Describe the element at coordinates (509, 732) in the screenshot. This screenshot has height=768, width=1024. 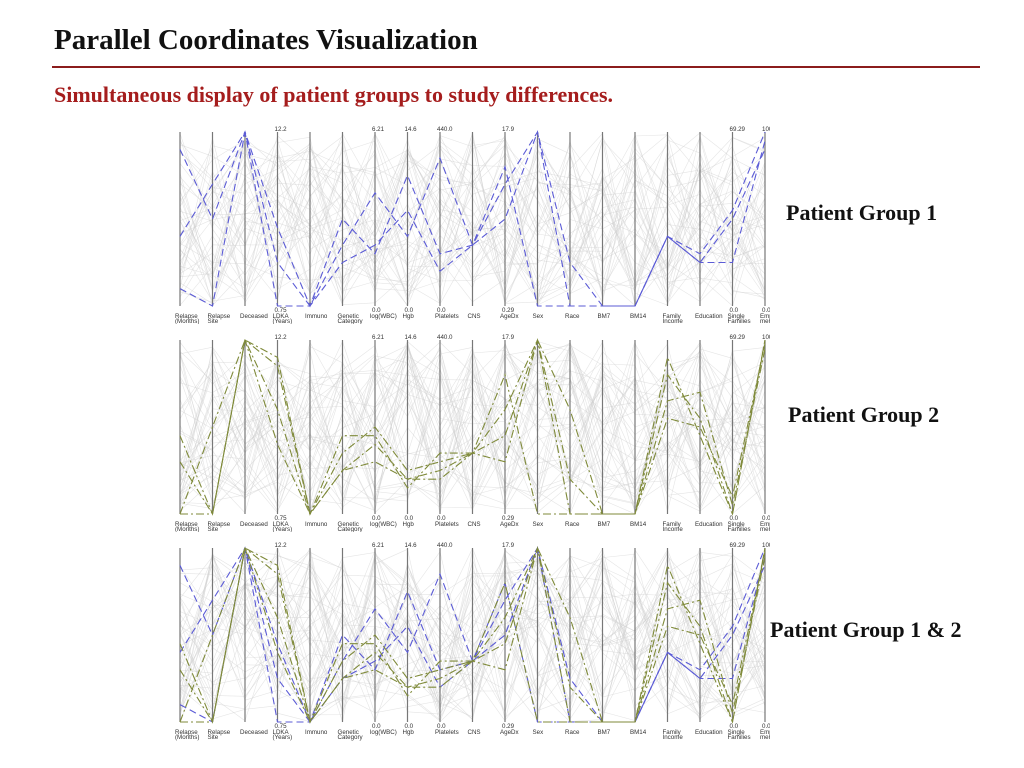
I see `axis-label: AgeDx` at that location.